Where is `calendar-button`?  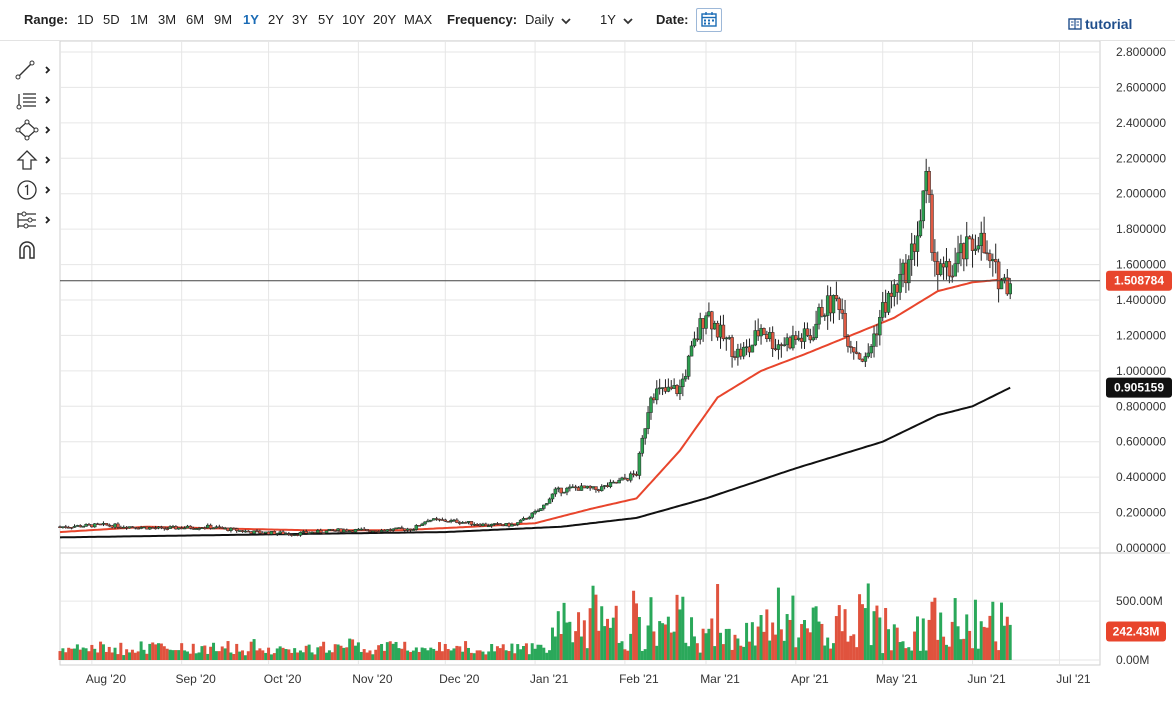
calendar-button is located at coordinates (709, 20).